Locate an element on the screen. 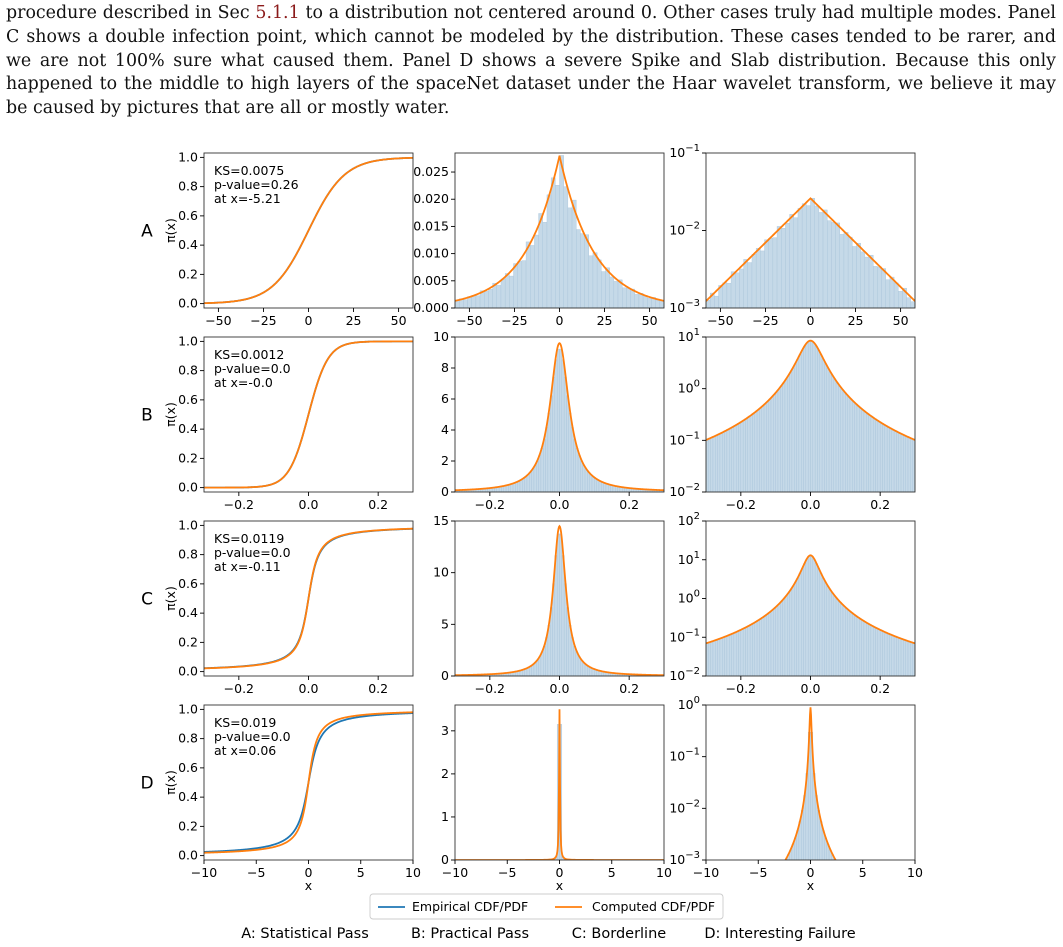 The width and height of the screenshot is (1063, 947). y-tick-label: 1.0 is located at coordinates (188, 156).